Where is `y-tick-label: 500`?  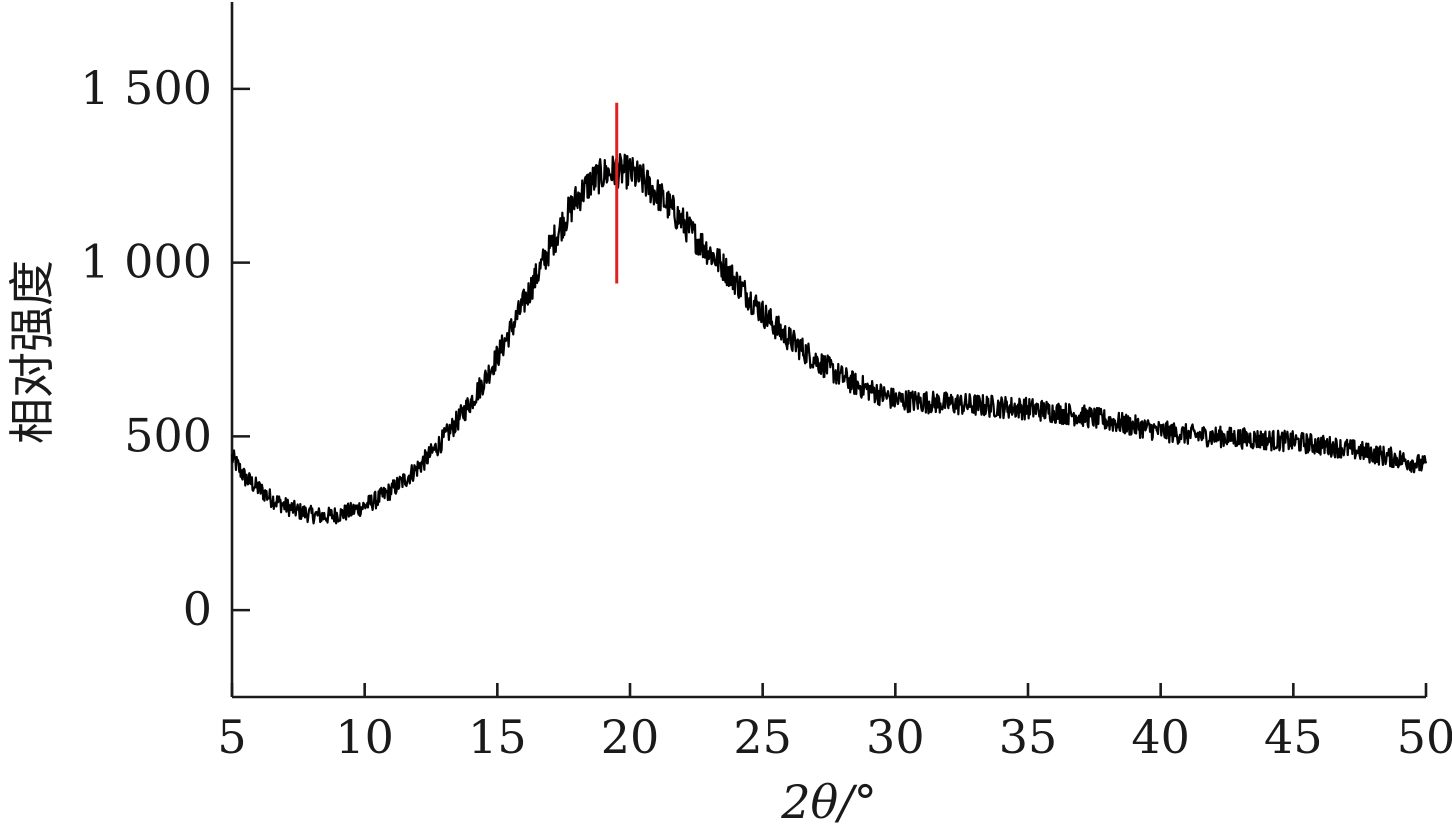
y-tick-label: 500 is located at coordinates (168, 435).